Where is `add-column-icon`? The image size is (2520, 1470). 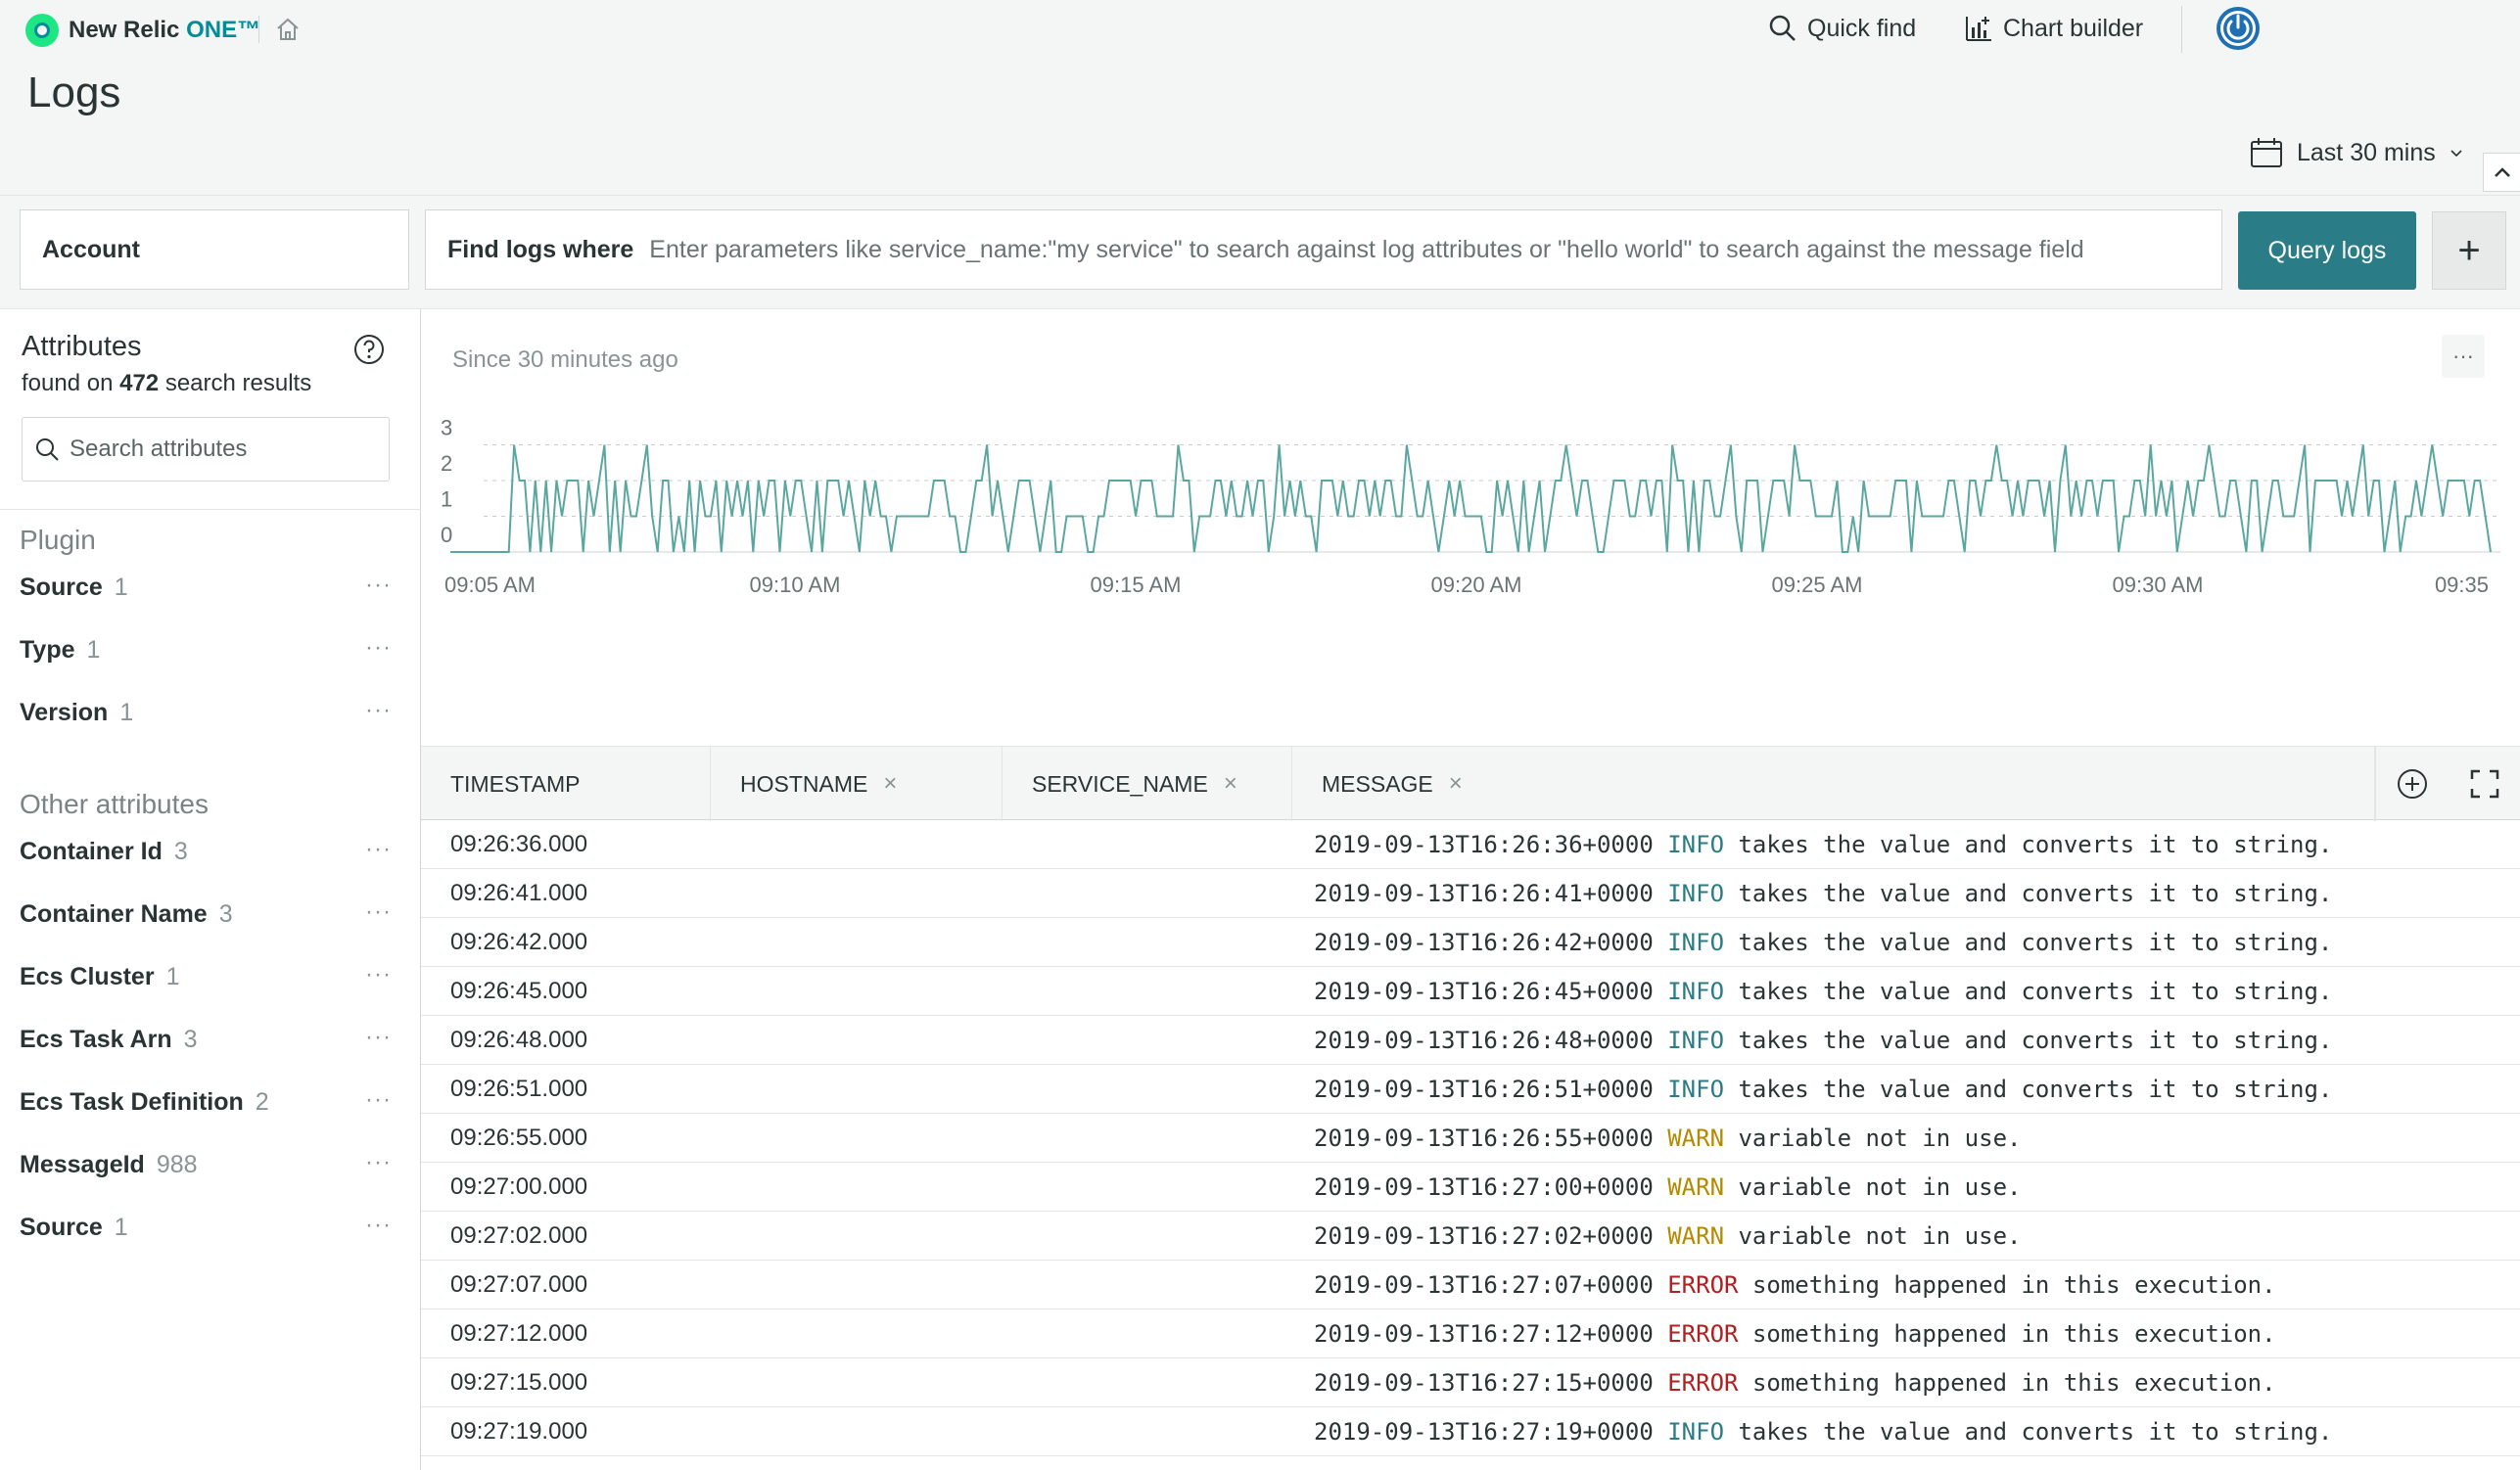 add-column-icon is located at coordinates (2412, 784).